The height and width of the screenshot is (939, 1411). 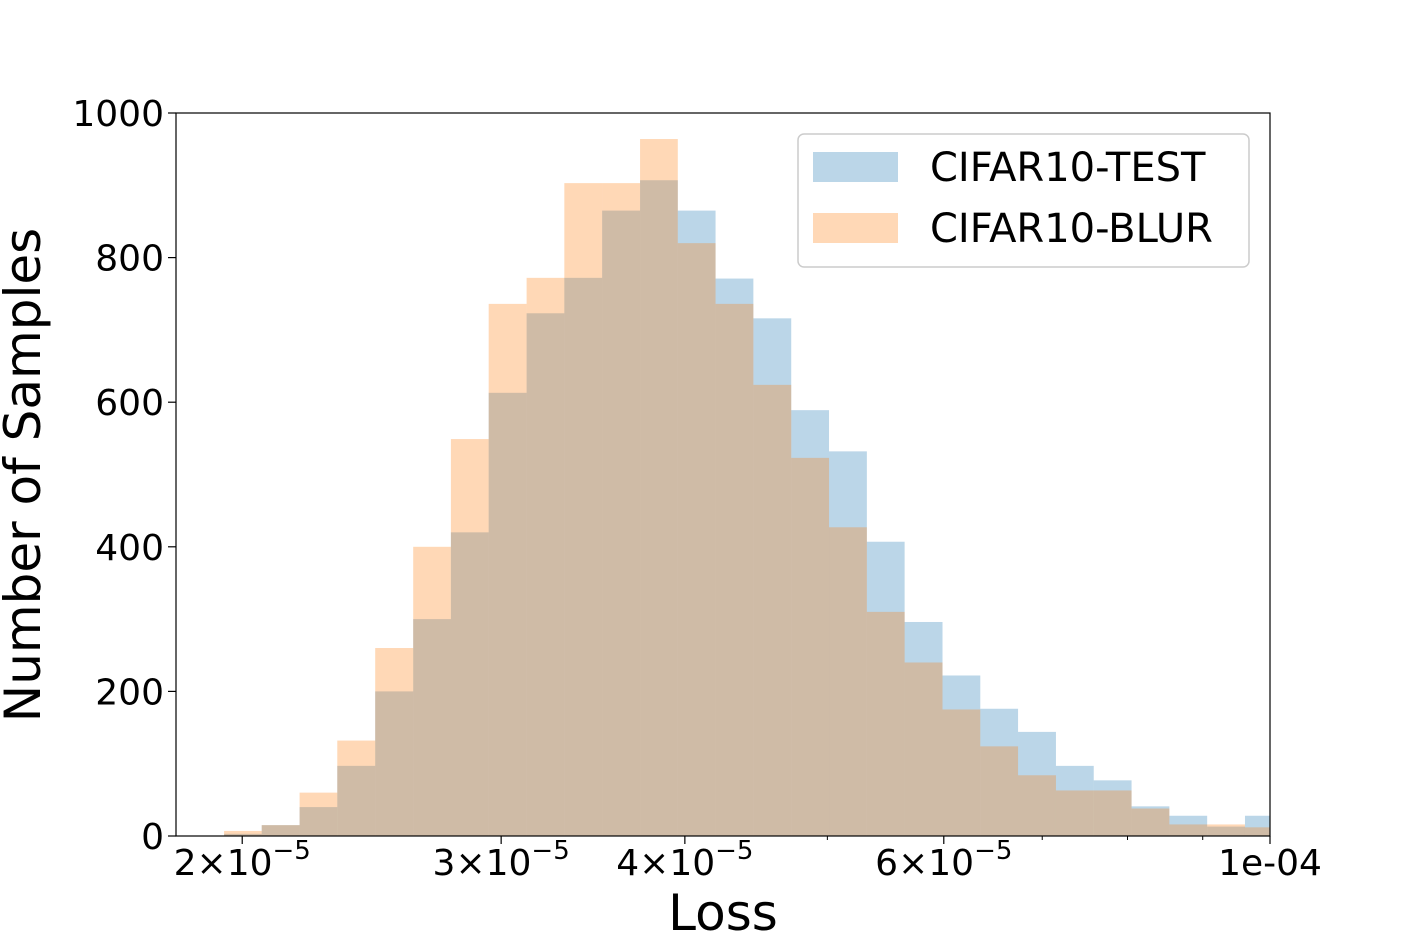 What do you see at coordinates (501, 860) in the screenshot?
I see `x-tick-label: 3×10⁻⁵` at bounding box center [501, 860].